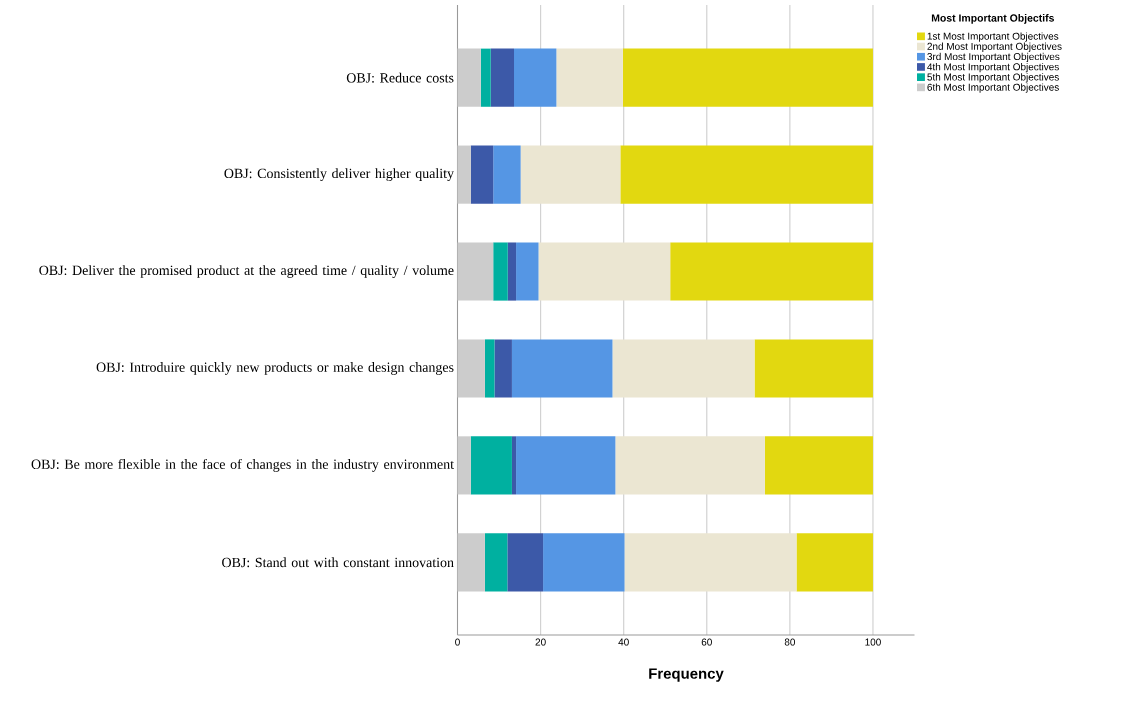 The image size is (1133, 707). Describe the element at coordinates (993, 68) in the screenshot. I see `legend-label: 4th Most Important Objectives` at that location.